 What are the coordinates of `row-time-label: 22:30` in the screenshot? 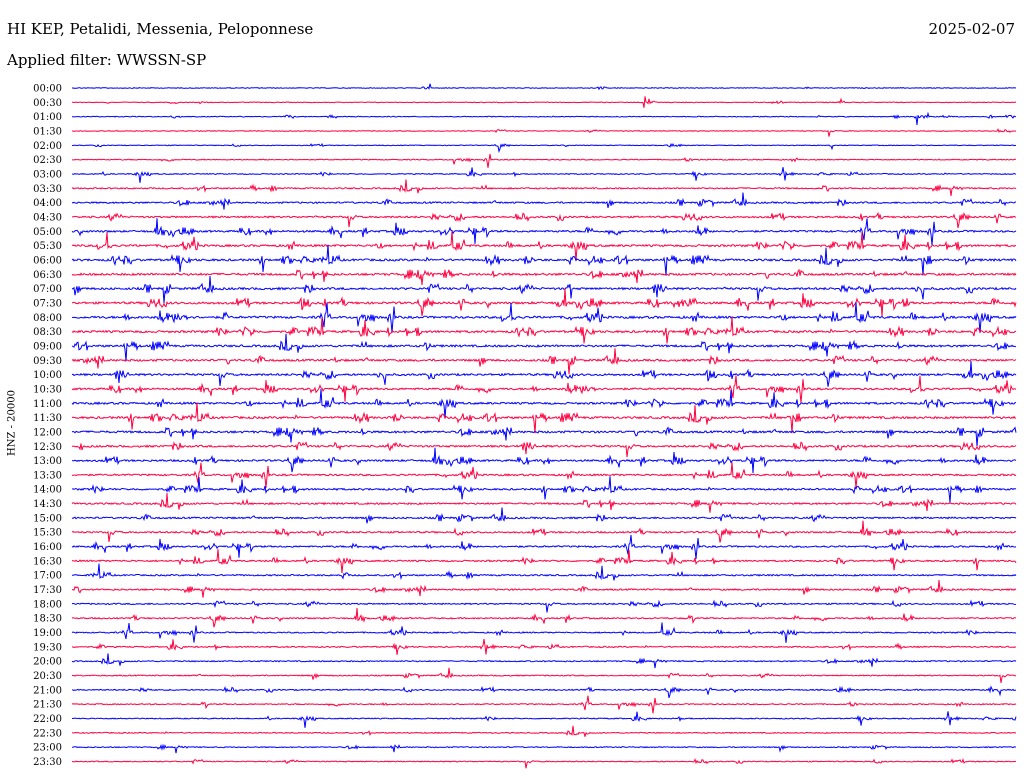 It's located at (47, 733).